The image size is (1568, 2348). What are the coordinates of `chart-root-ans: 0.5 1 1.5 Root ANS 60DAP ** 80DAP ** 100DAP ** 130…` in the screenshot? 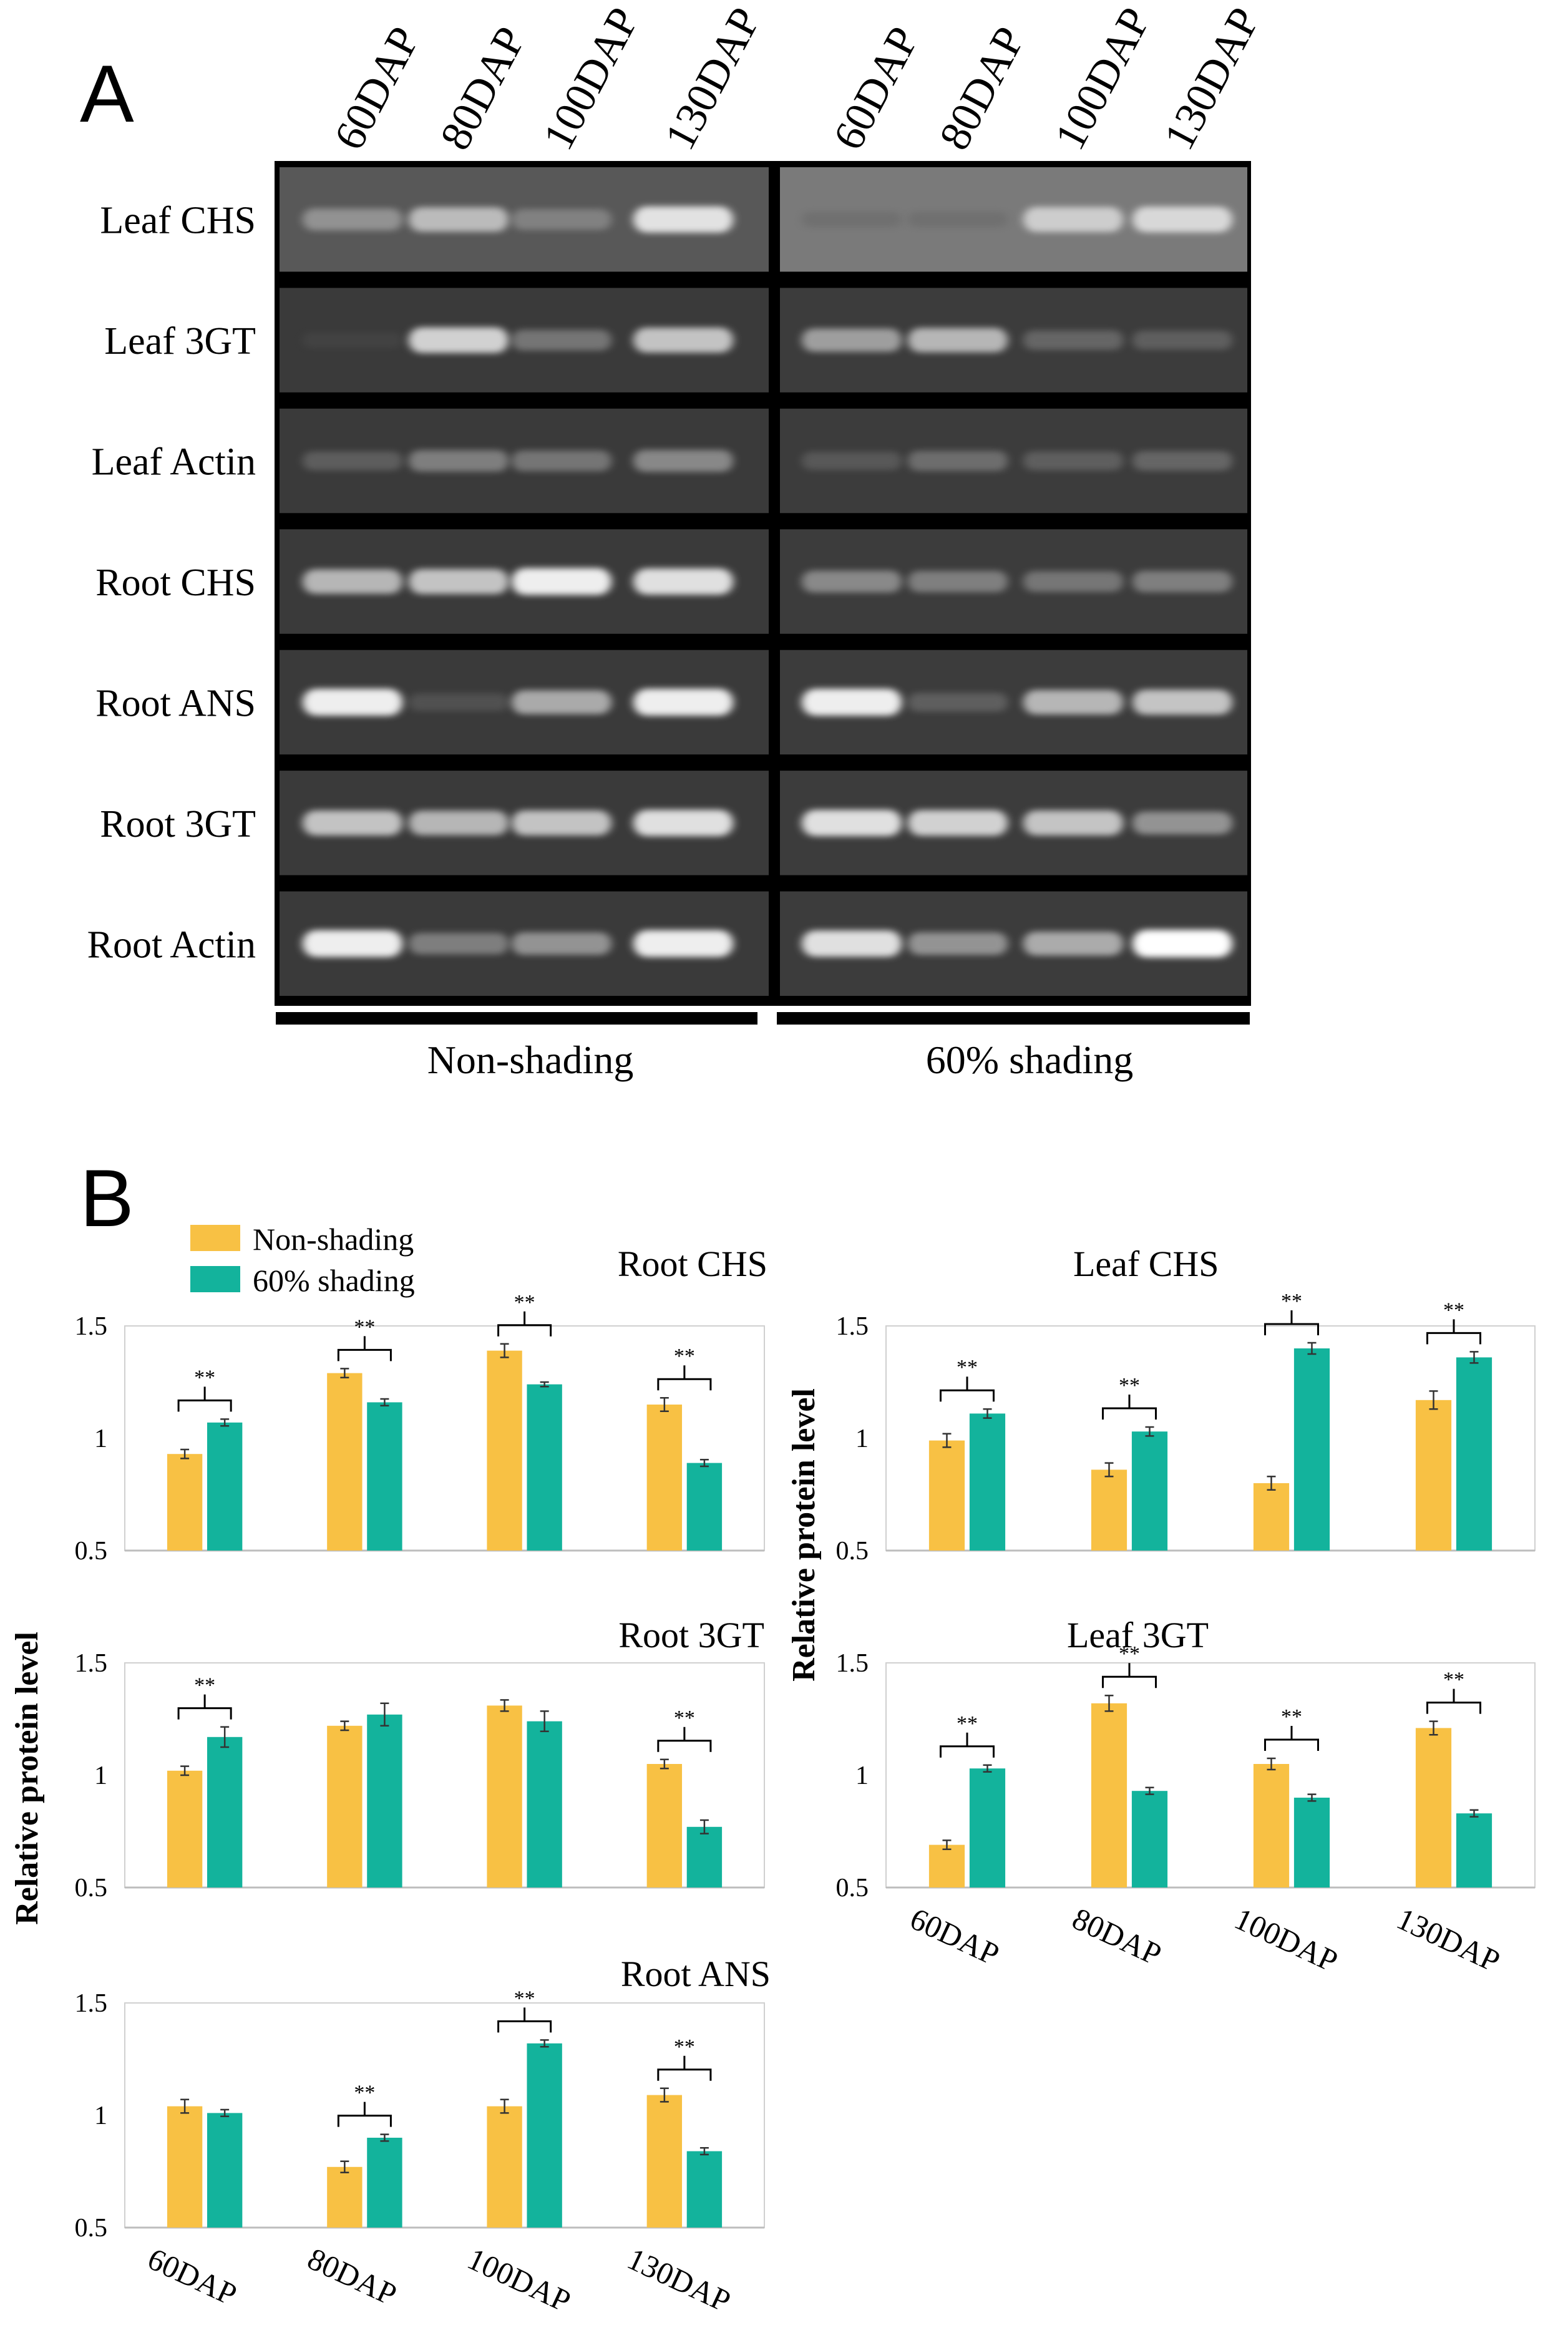 It's located at (423, 2136).